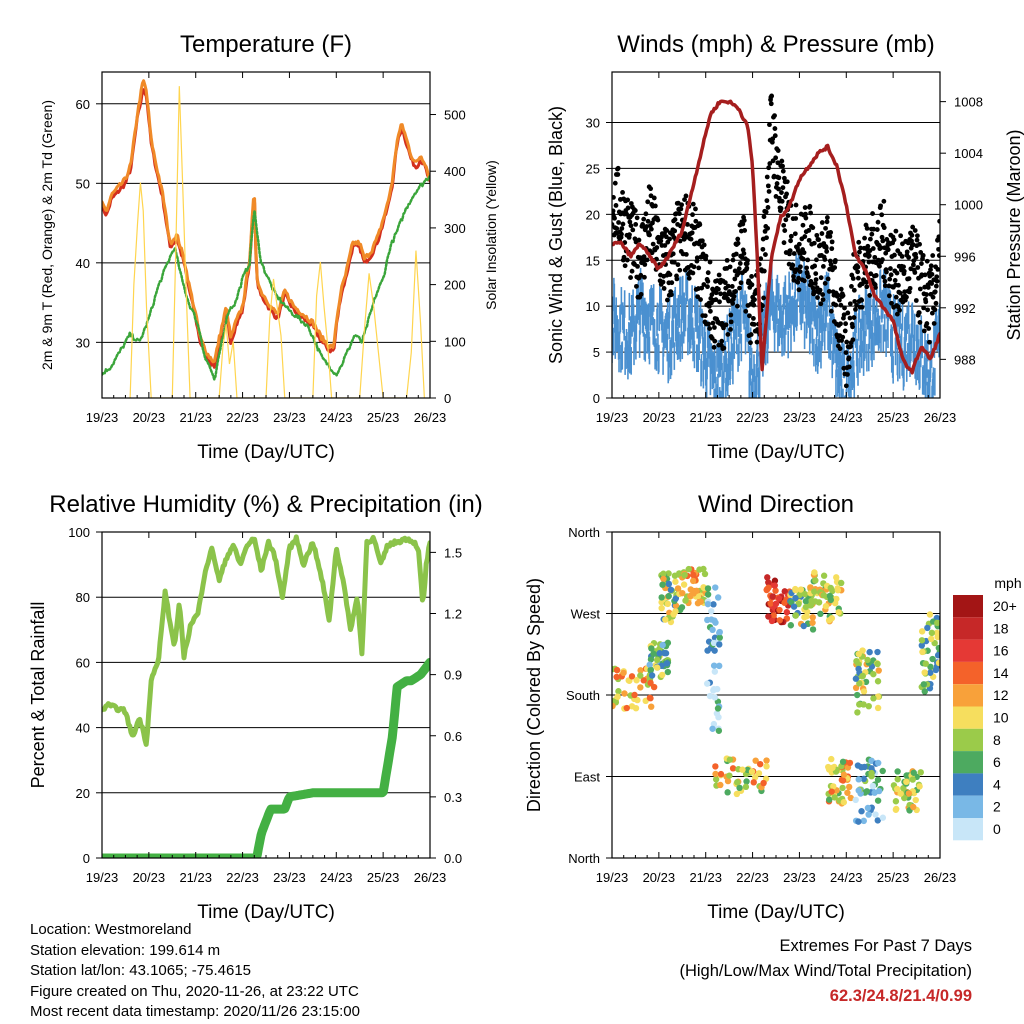 This screenshot has width=1024, height=1024. What do you see at coordinates (47, 235) in the screenshot?
I see `y-axis-label: 2m & 9m T (Red, Orange) & 2m Td (Green)` at bounding box center [47, 235].